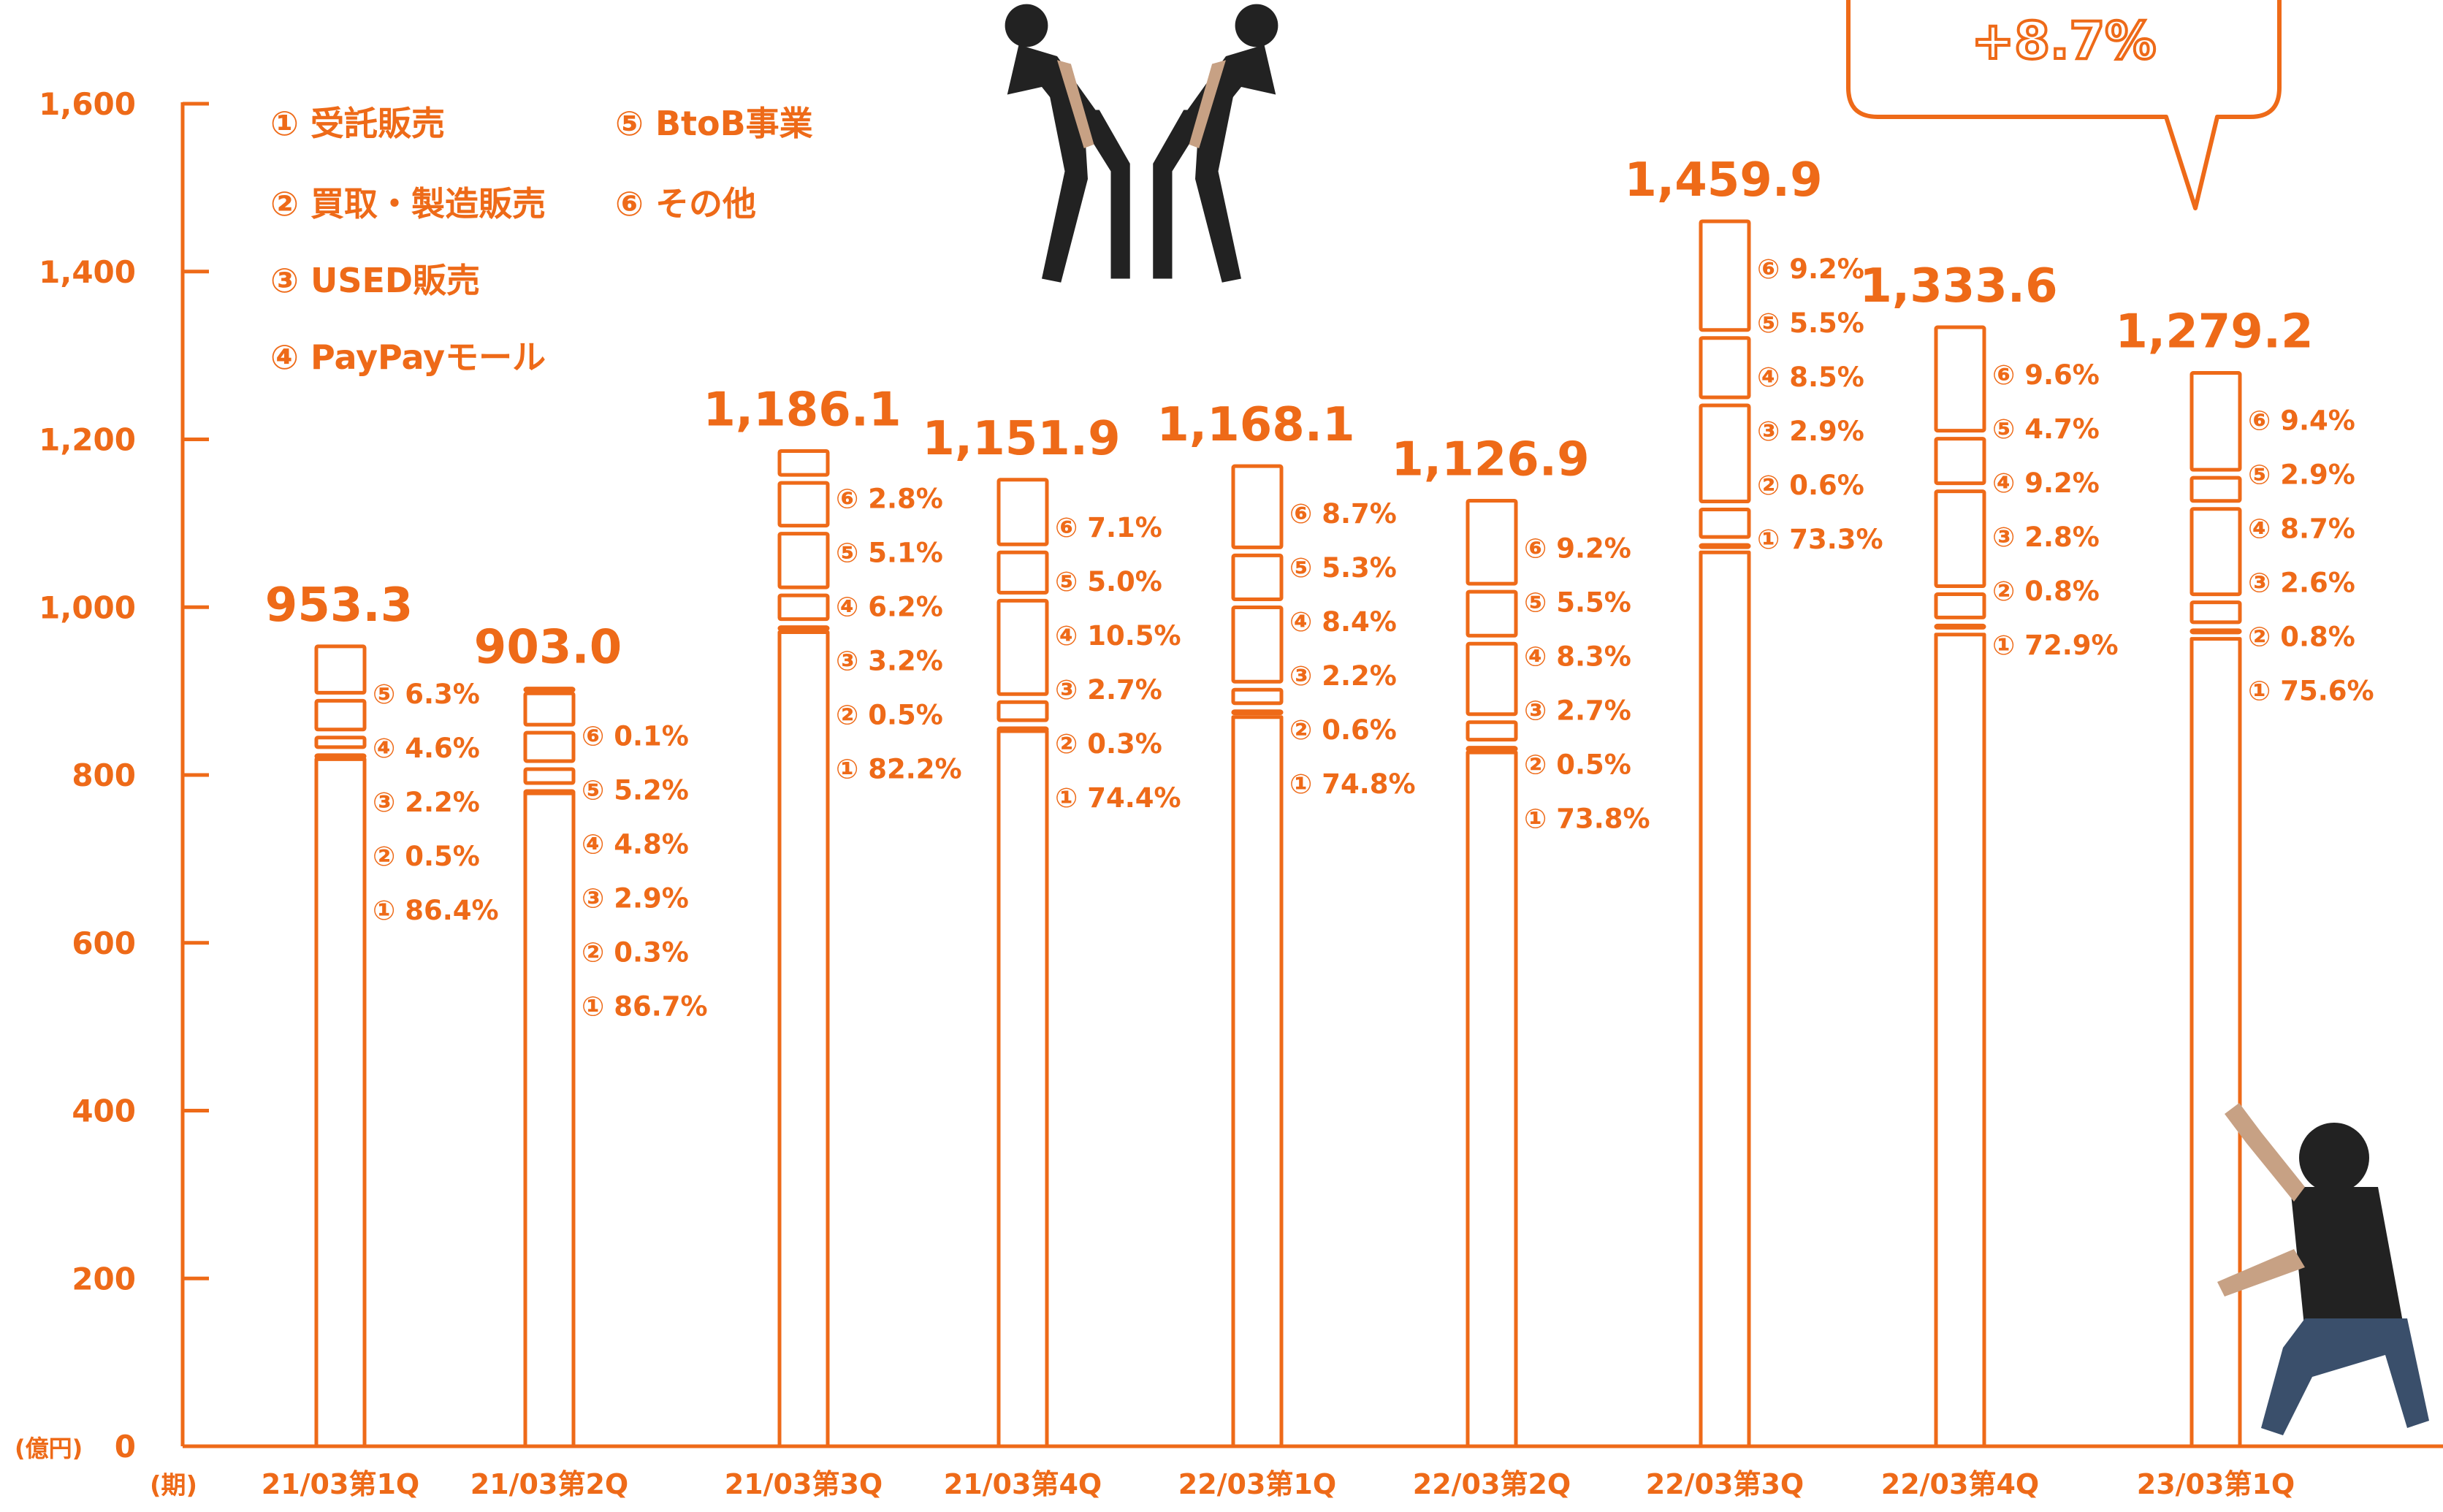  Describe the element at coordinates (1343, 514) in the screenshot. I see `segment-pct-label: ⑥ 8.7%` at that location.